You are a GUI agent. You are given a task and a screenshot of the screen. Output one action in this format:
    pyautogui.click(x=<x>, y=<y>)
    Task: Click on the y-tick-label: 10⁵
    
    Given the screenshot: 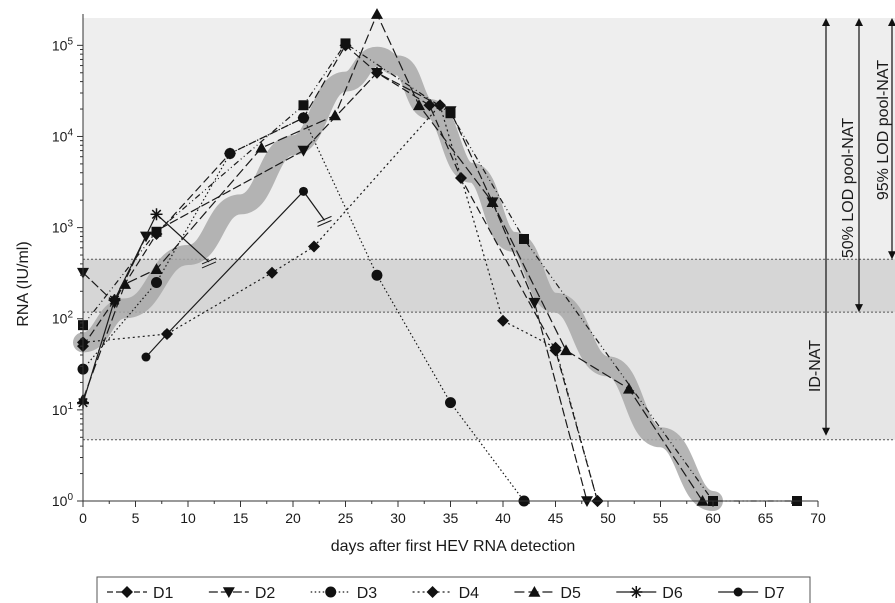 What is the action you would take?
    pyautogui.click(x=63, y=44)
    